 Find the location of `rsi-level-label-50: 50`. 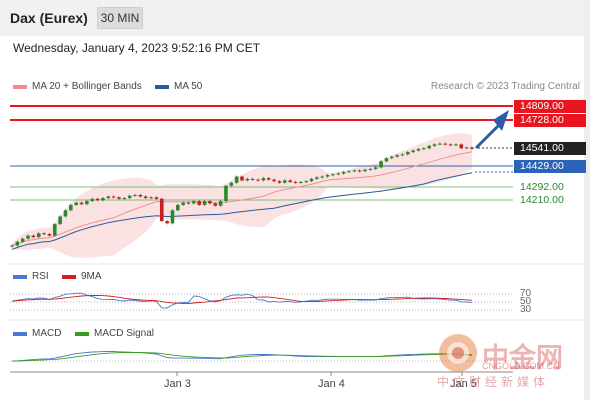

rsi-level-label-50: 50 is located at coordinates (526, 301).